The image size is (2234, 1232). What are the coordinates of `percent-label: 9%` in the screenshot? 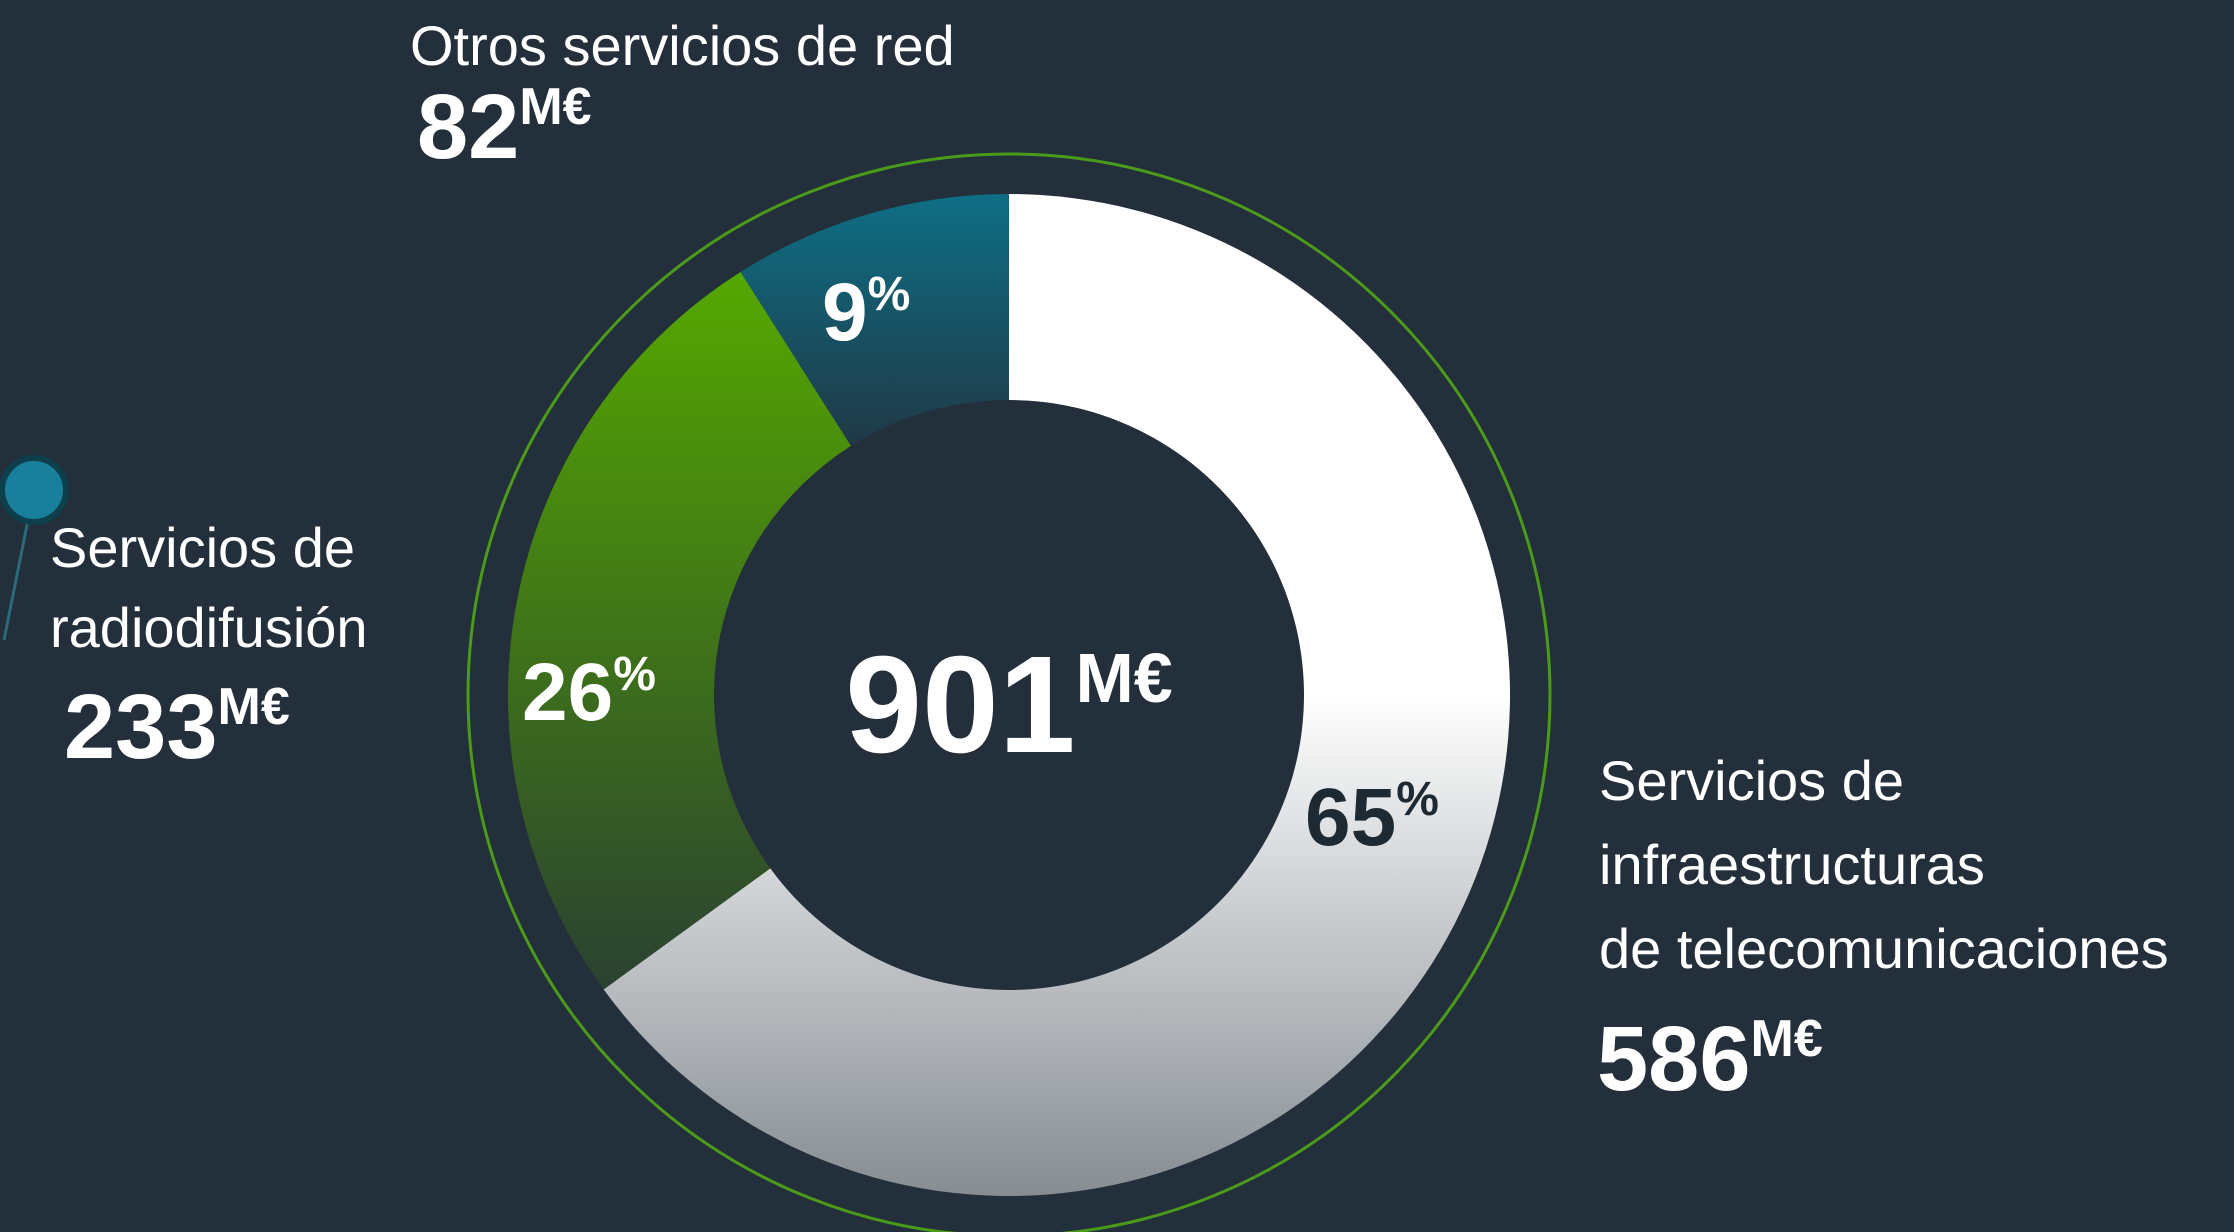 It's located at (866, 312).